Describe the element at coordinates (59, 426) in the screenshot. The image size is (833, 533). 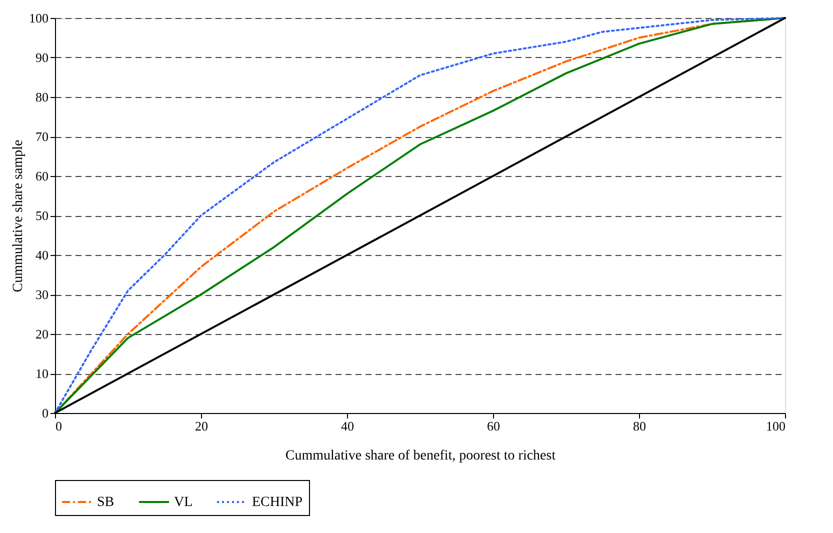
I see `x-tick-label: 0` at that location.